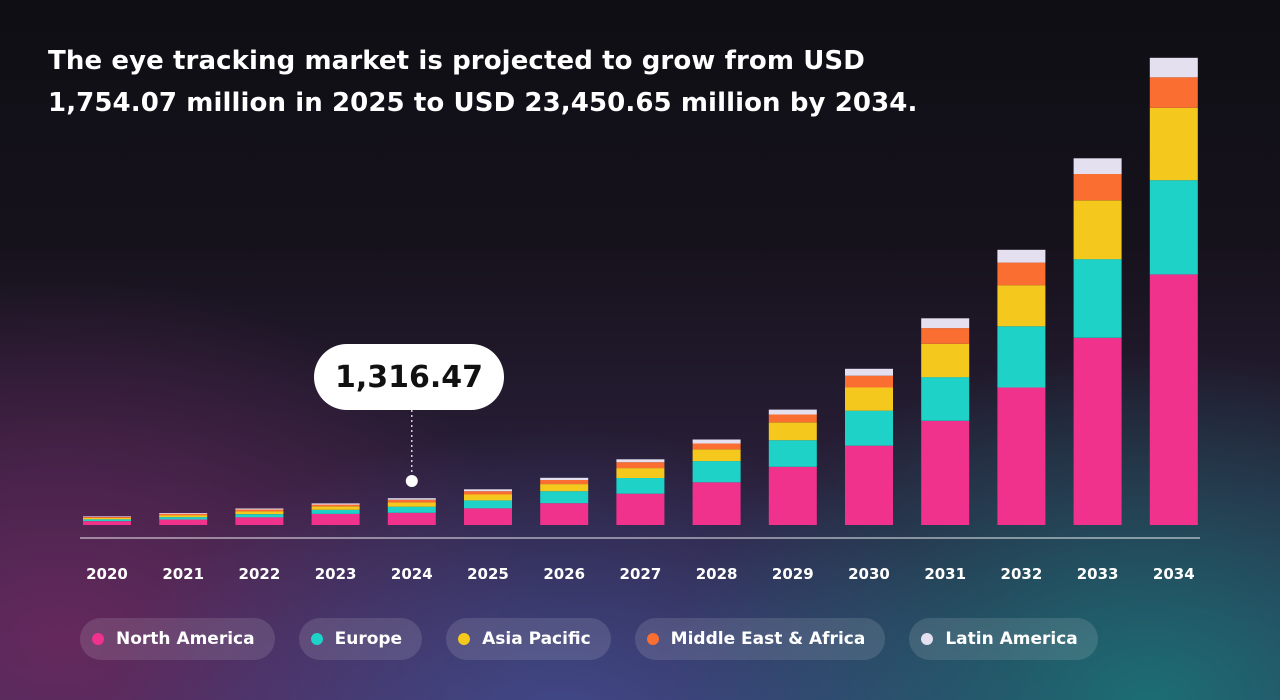 The width and height of the screenshot is (1280, 700). What do you see at coordinates (869, 381) in the screenshot?
I see `bar-segment-2030-middle-east-africa` at bounding box center [869, 381].